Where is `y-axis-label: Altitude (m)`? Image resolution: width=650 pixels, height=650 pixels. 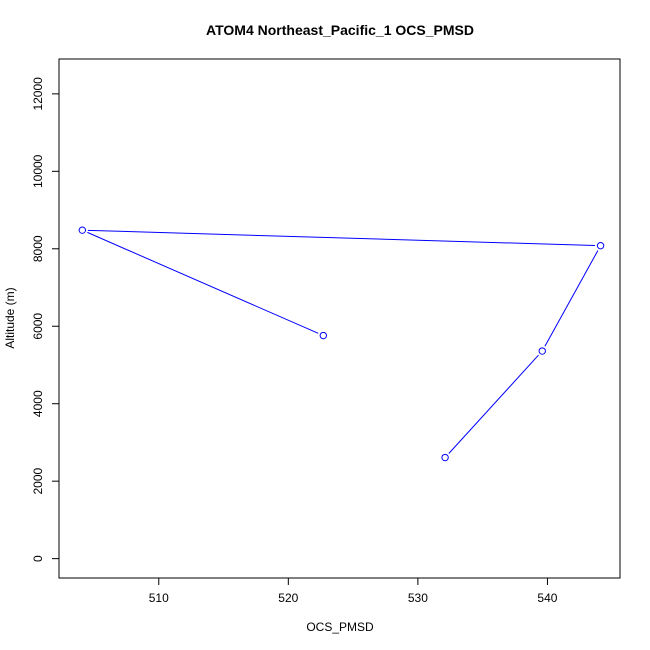 y-axis-label: Altitude (m) is located at coordinates (10, 317).